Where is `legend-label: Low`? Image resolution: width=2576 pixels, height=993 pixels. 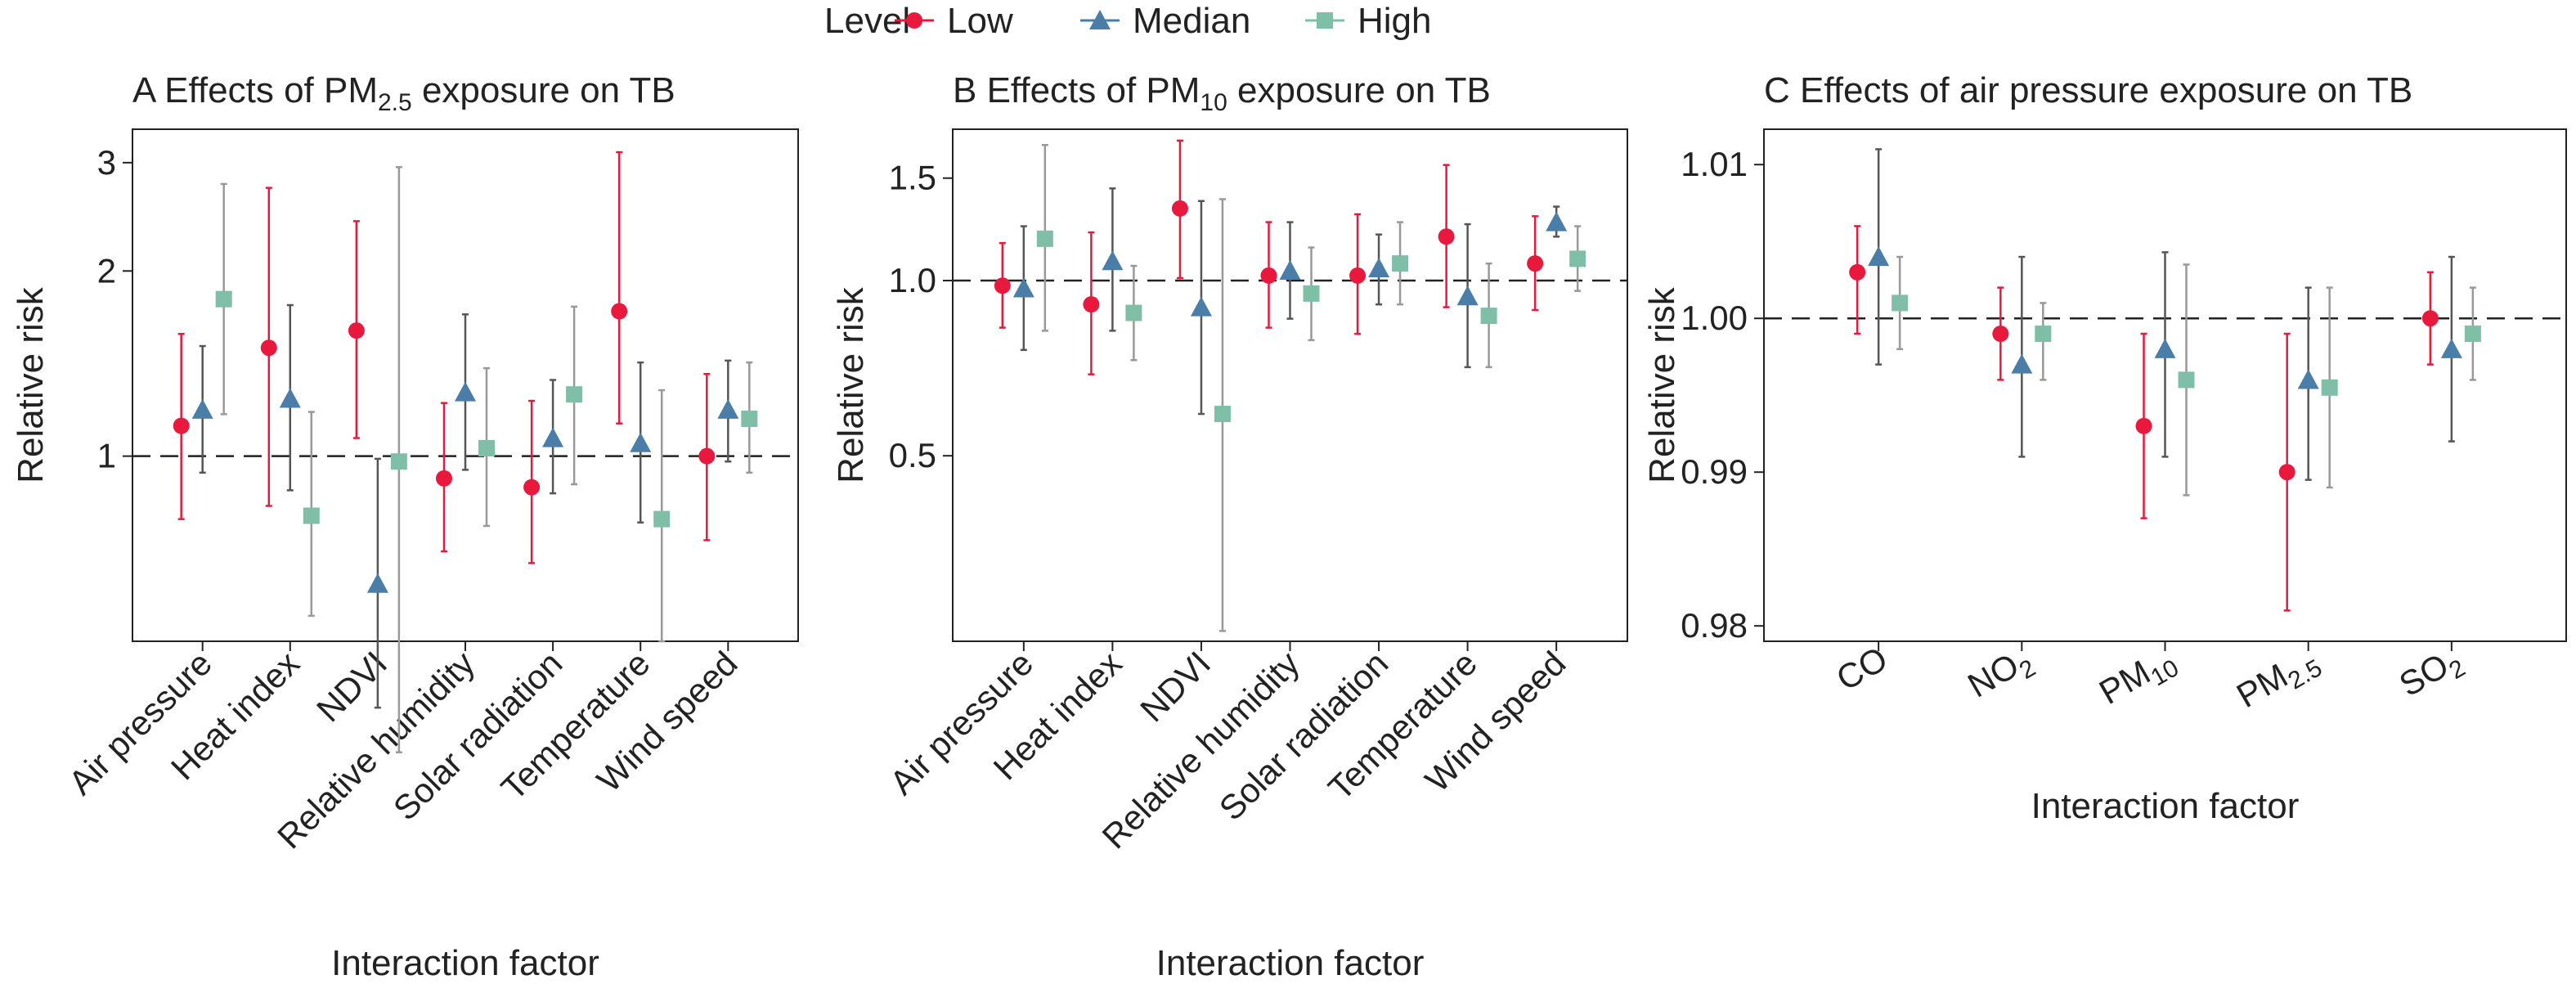 legend-label: Low is located at coordinates (980, 21).